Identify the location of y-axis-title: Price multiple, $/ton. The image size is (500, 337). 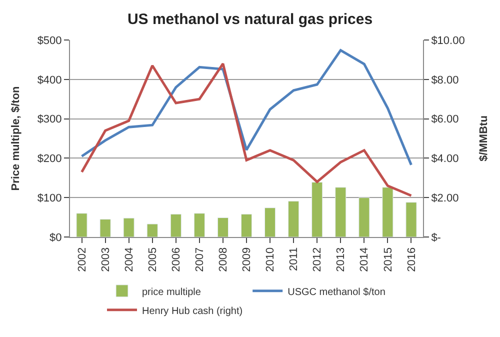
(16, 138).